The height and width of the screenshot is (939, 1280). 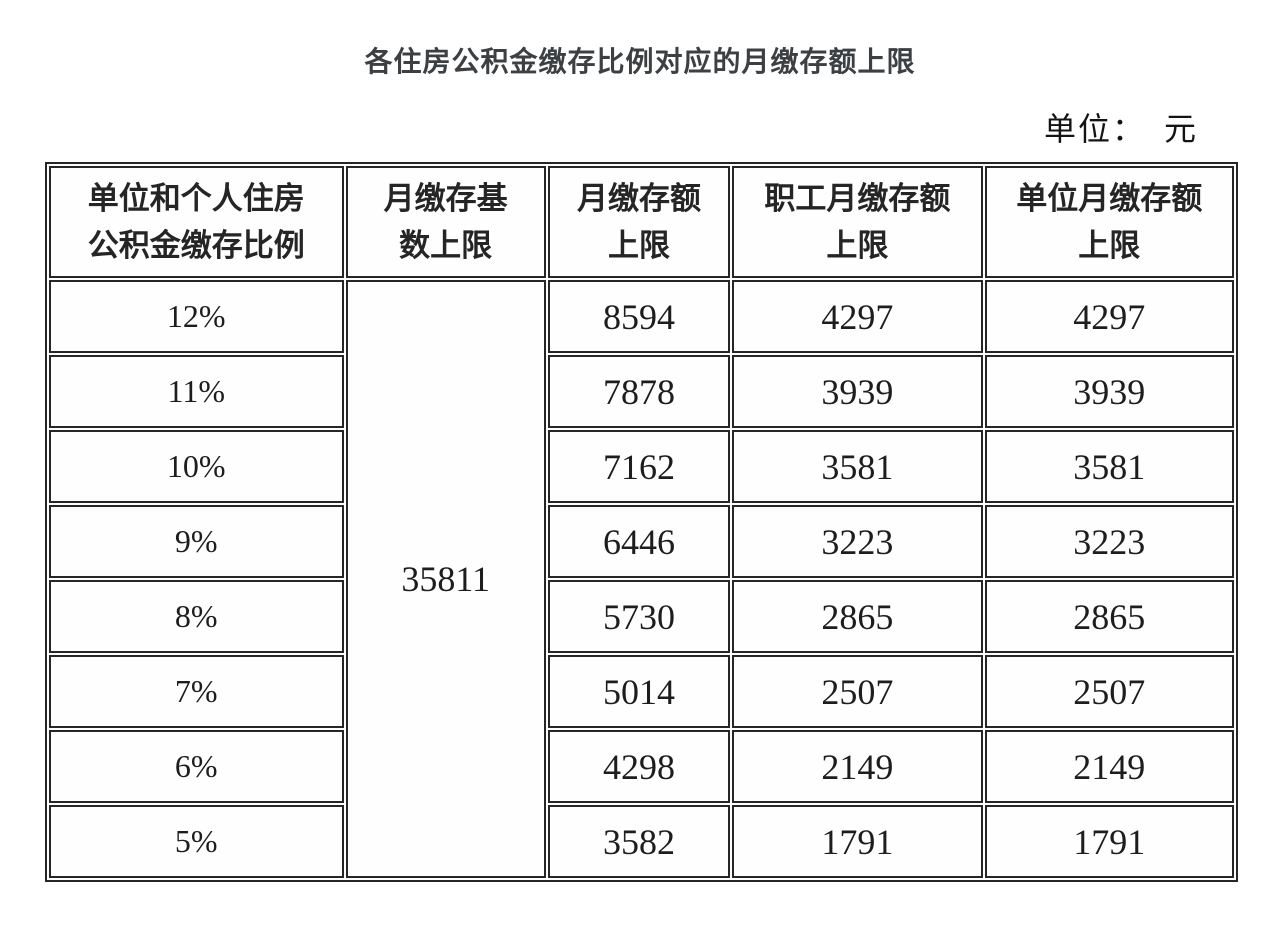 I want to click on header-line: 月缴存基, so click(x=445, y=198).